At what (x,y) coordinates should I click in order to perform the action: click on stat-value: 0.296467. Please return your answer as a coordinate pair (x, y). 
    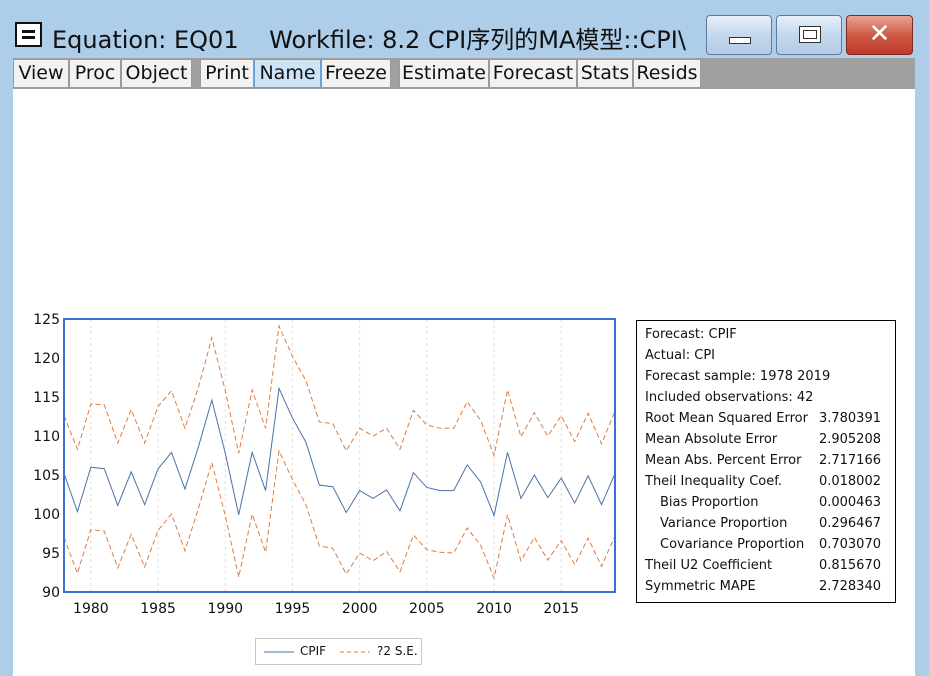
    Looking at the image, I should click on (849, 523).